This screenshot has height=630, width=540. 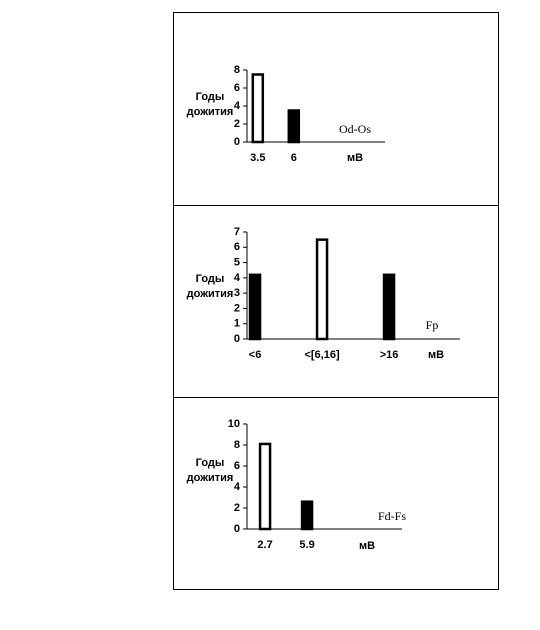 What do you see at coordinates (389, 355) in the screenshot?
I see `x-tick-label: >16` at bounding box center [389, 355].